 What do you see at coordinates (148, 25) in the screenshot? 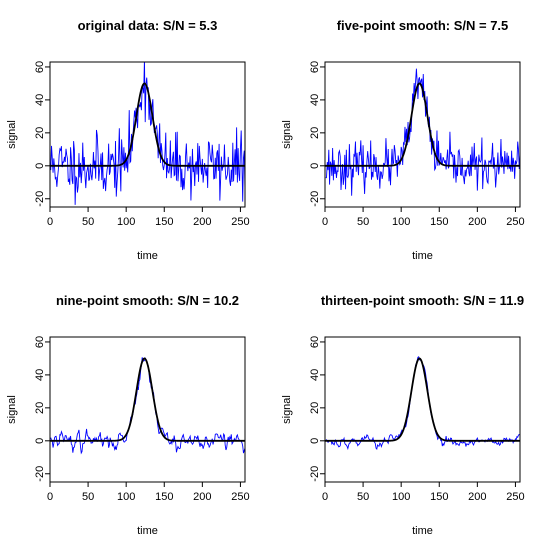
I see `panel-title: original data: S/N = 5.3` at bounding box center [148, 25].